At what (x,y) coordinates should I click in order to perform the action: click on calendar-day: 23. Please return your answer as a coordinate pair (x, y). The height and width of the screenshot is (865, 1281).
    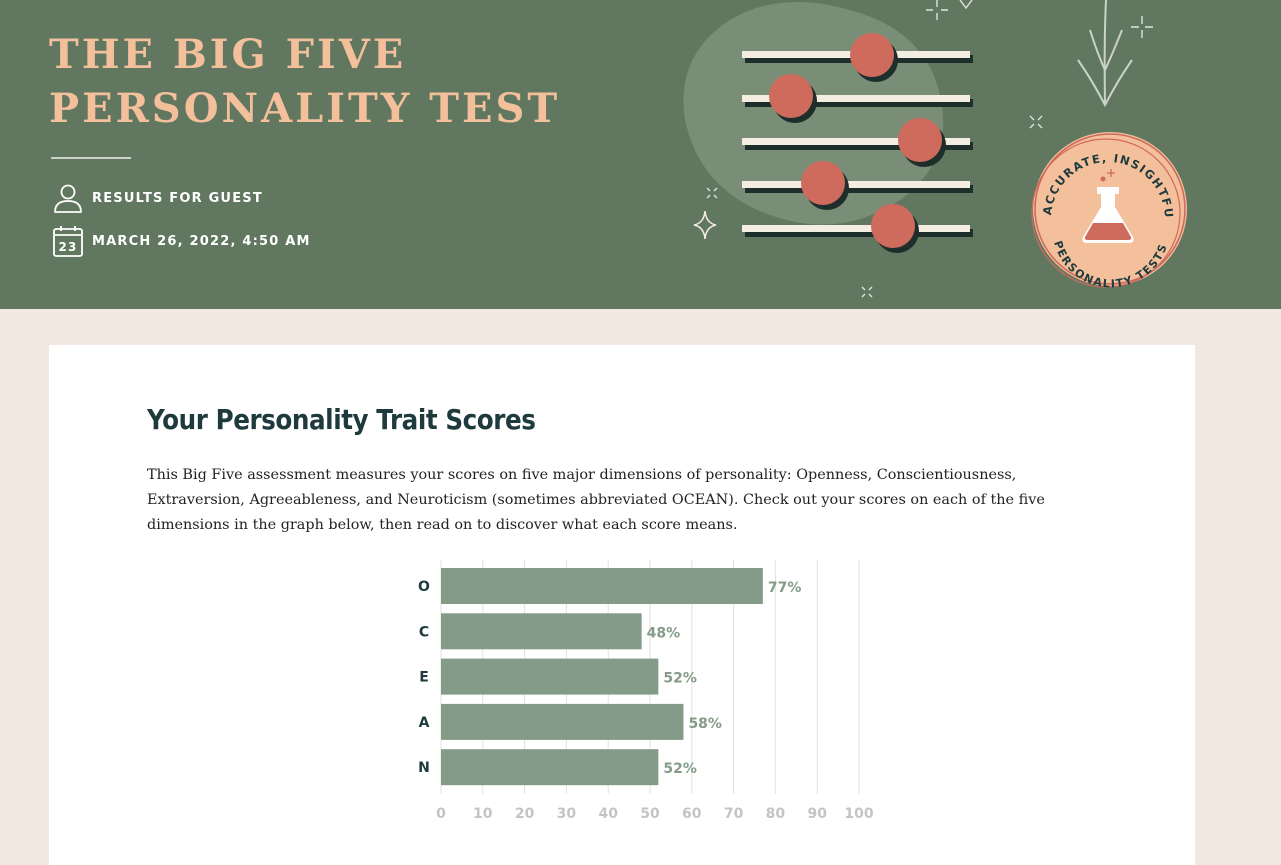
    Looking at the image, I should click on (67, 247).